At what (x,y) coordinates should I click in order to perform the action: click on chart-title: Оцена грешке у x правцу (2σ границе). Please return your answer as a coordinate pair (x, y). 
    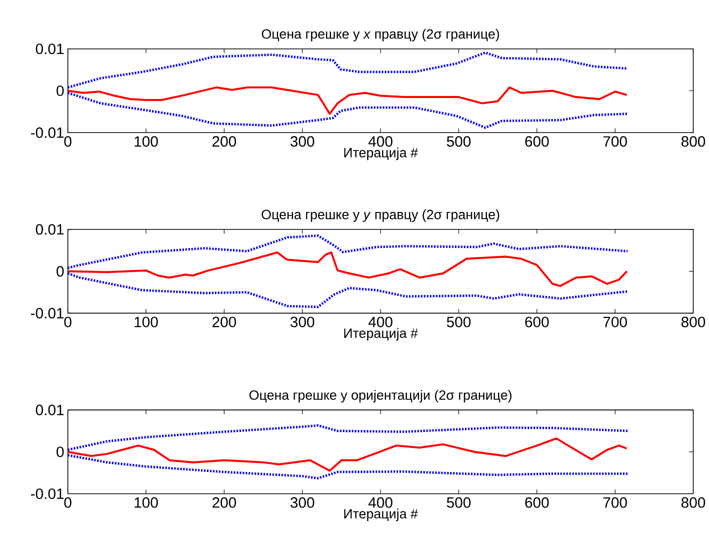
    Looking at the image, I should click on (381, 35).